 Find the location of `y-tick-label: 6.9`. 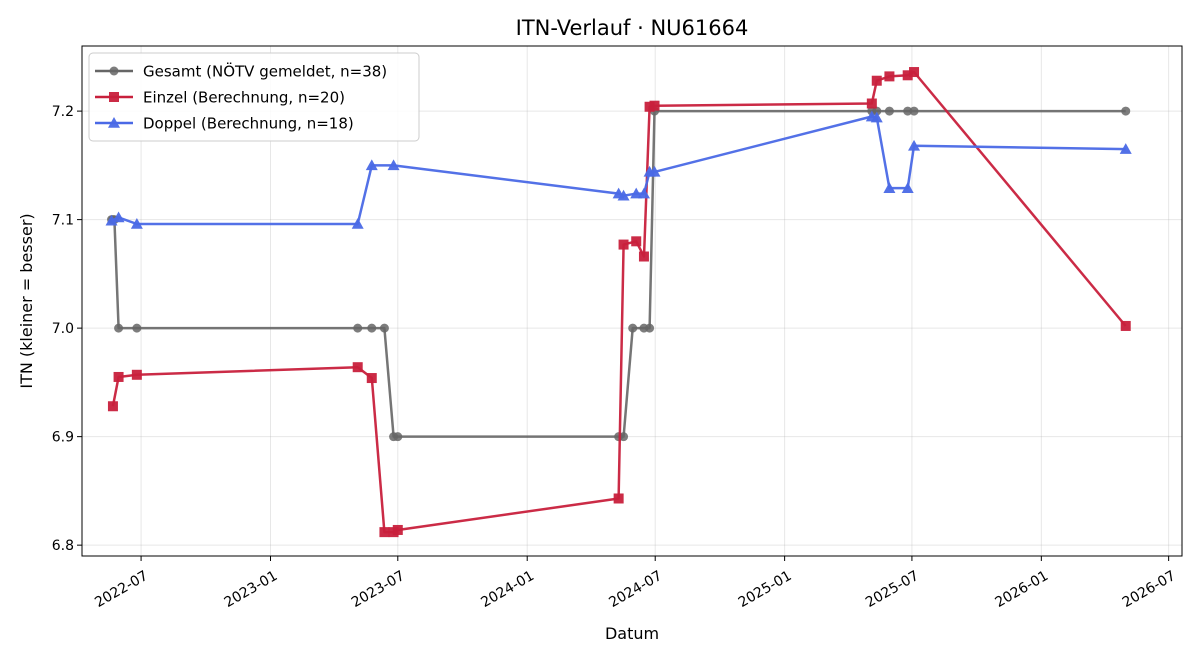

y-tick-label: 6.9 is located at coordinates (63, 438).